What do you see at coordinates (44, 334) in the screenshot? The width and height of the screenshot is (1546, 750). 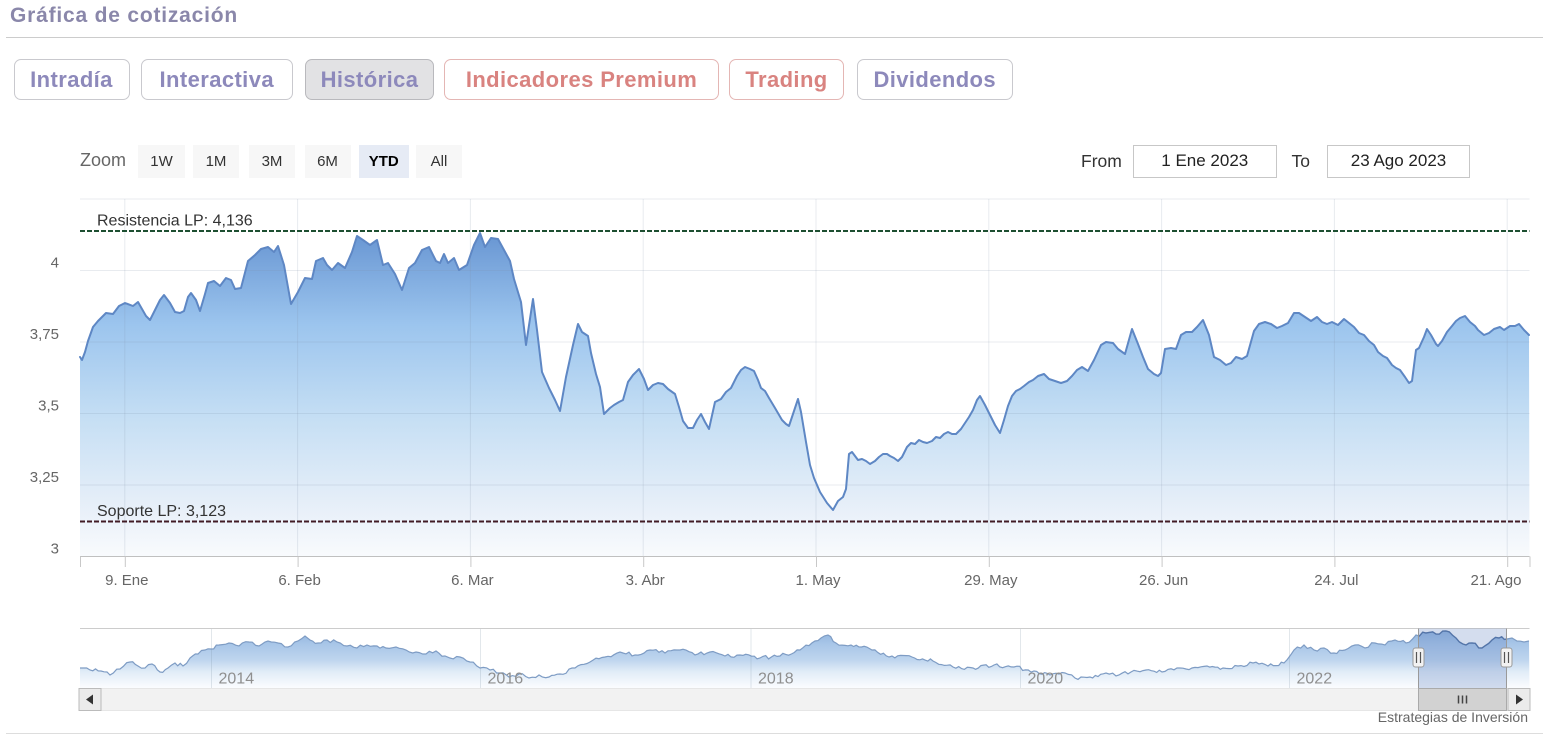 I see `svg-text: 3,75` at bounding box center [44, 334].